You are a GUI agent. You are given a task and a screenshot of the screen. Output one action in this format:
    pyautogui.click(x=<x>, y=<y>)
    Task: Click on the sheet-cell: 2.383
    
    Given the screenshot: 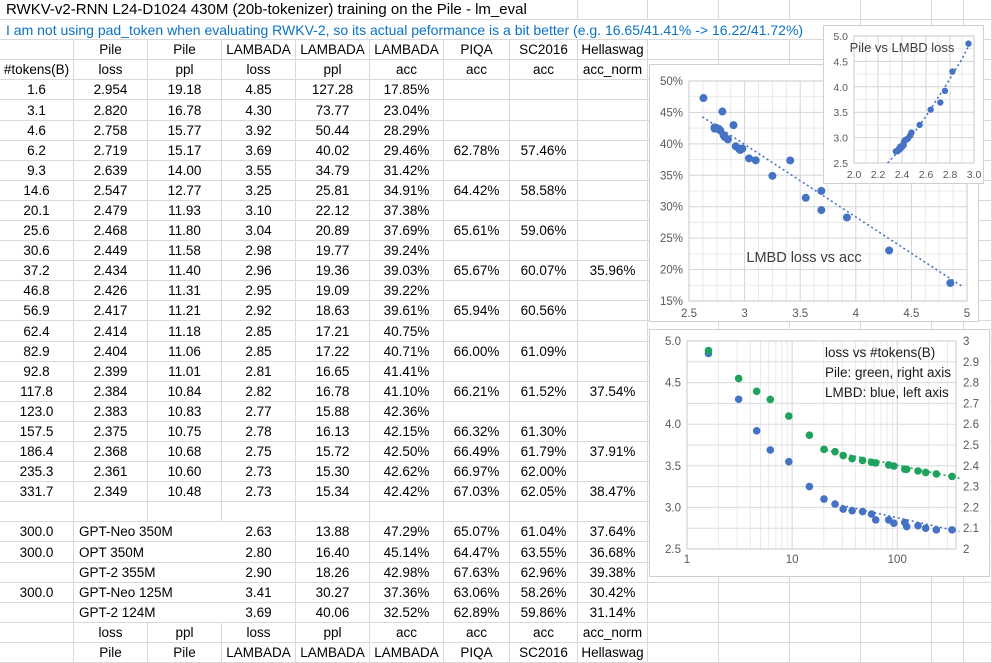 What is the action you would take?
    pyautogui.click(x=111, y=412)
    